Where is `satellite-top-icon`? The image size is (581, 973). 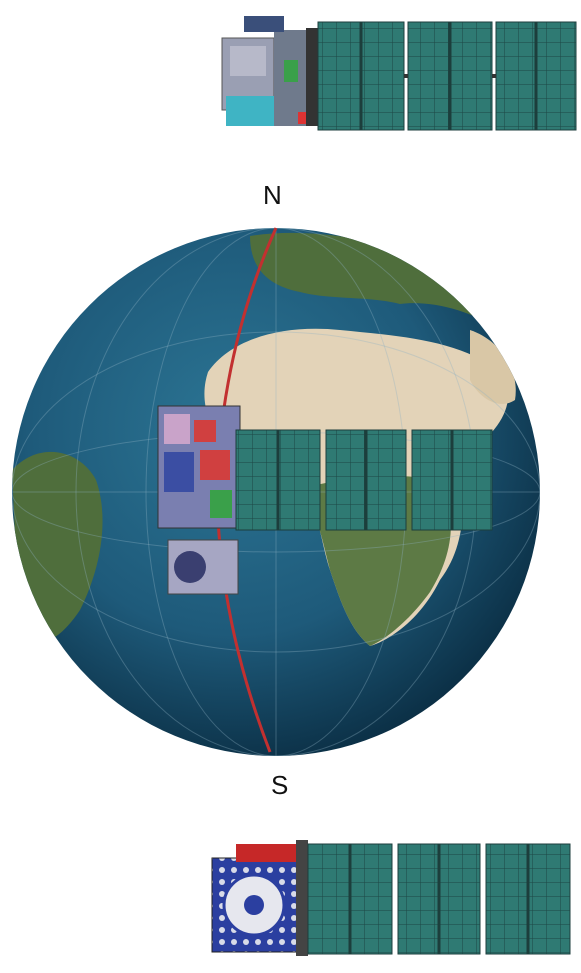 satellite-top-icon is located at coordinates (399, 73).